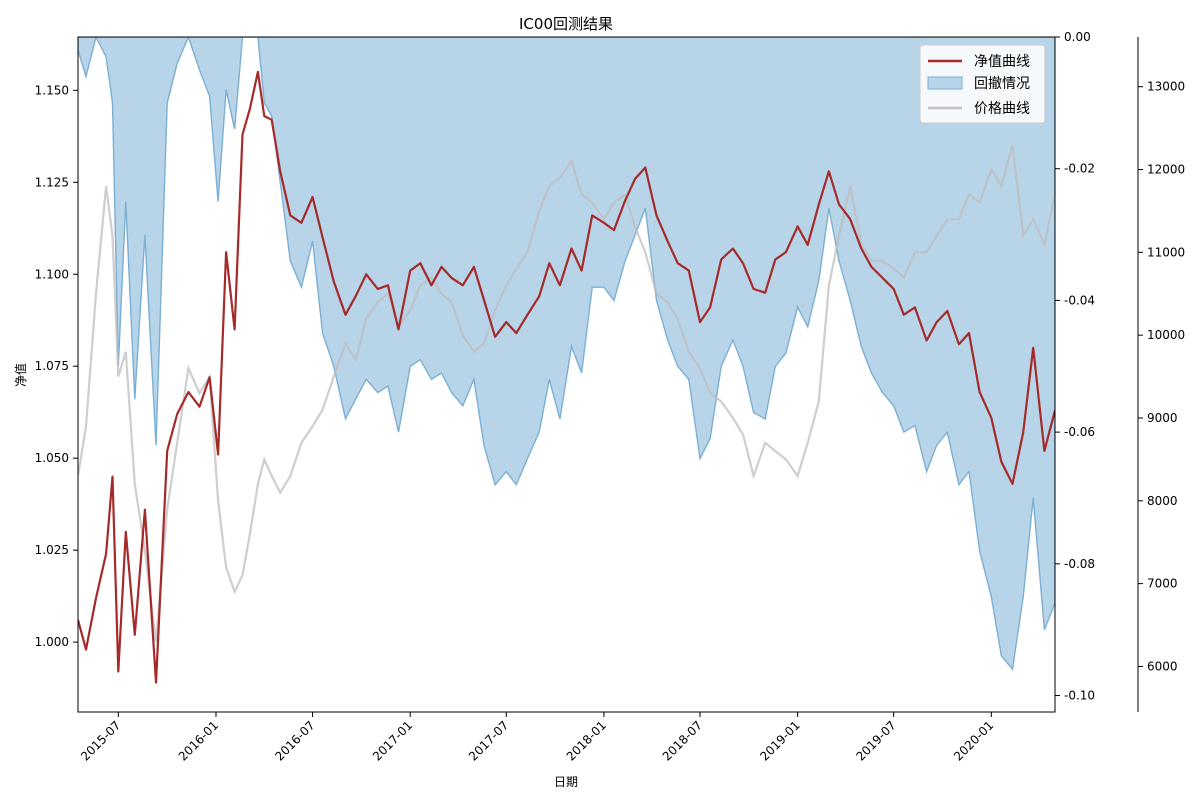  Describe the element at coordinates (1079, 432) in the screenshot. I see `y-drawdown-tick-label: -0.06` at that location.